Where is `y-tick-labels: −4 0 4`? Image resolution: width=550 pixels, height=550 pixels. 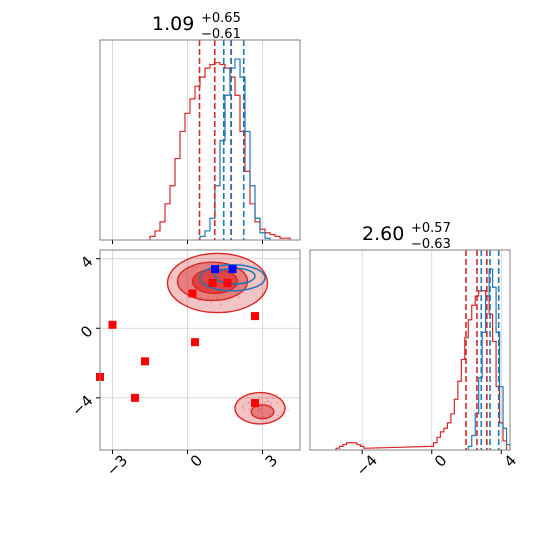
y-tick-labels: −4 0 4 is located at coordinates (84, 336).